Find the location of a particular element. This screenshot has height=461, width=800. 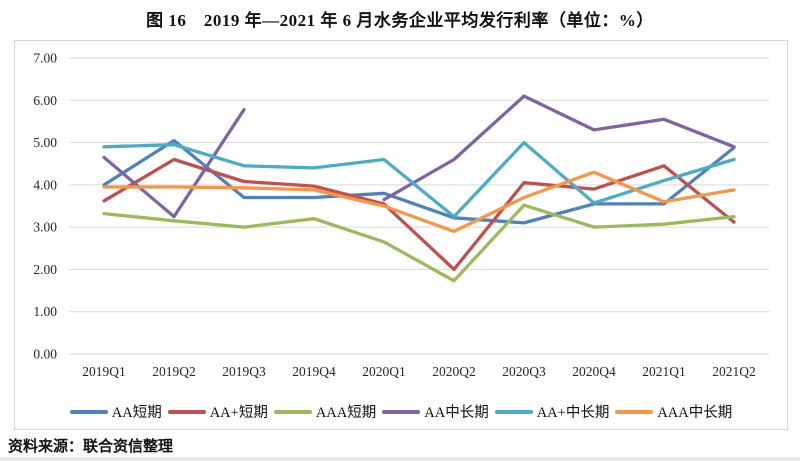

y-tick-label: 0.00 is located at coordinates (45, 354).